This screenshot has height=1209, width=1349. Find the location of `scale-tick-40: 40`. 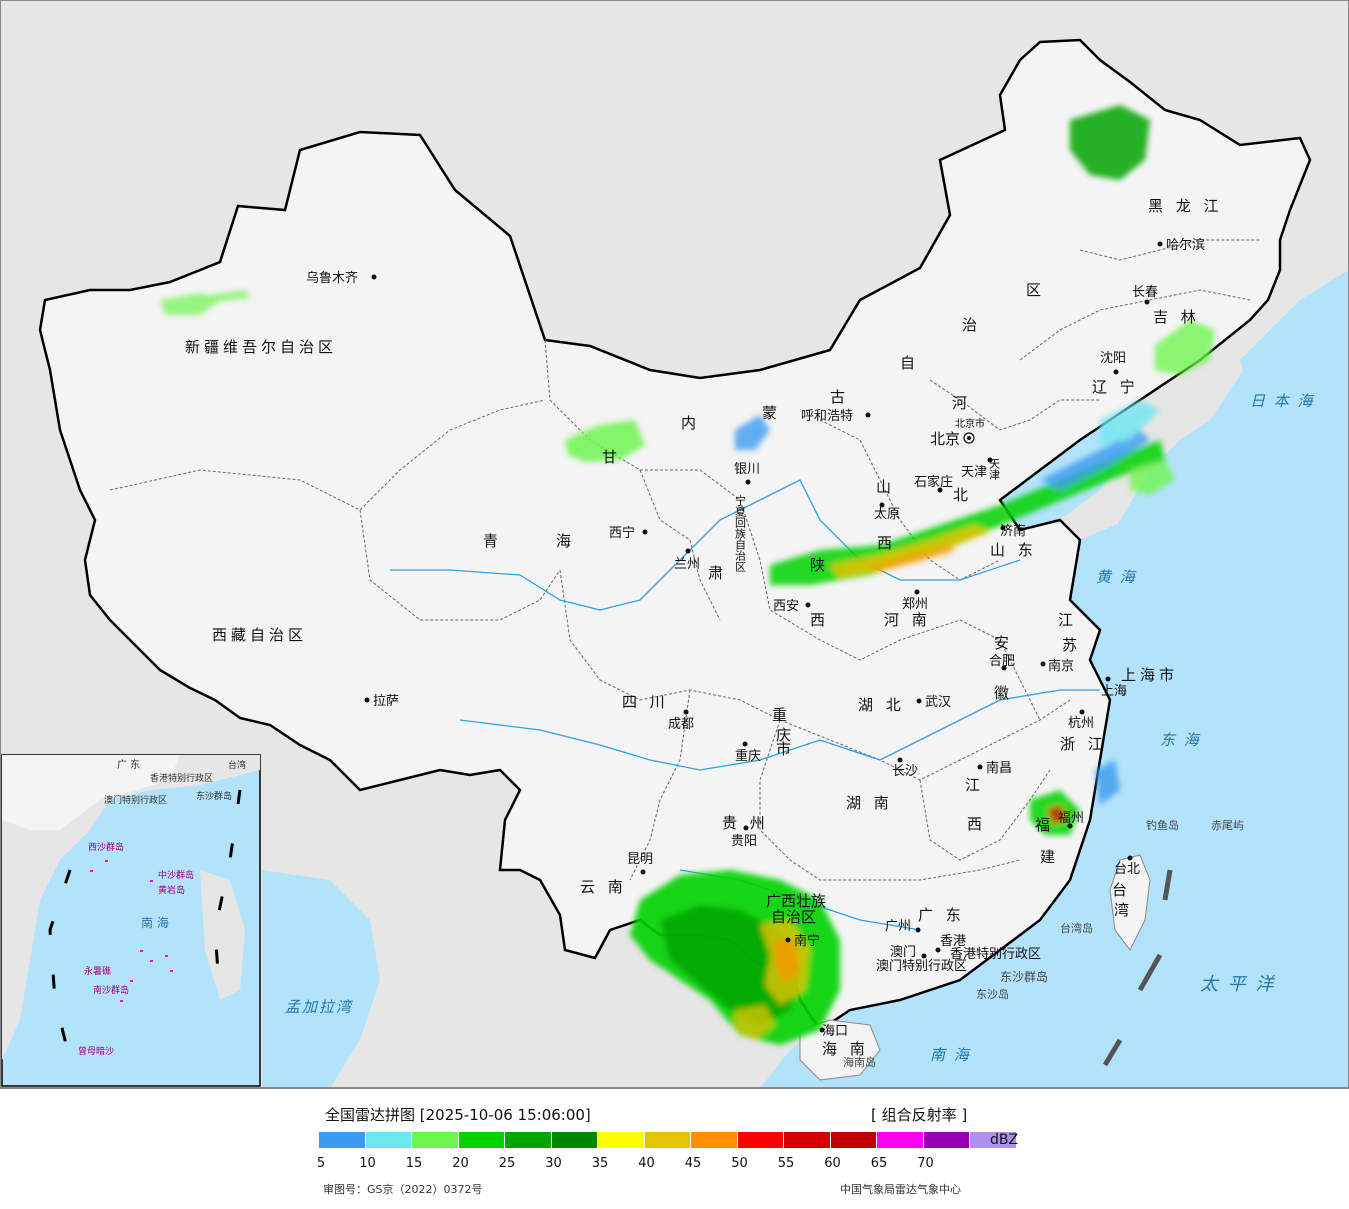

scale-tick-40: 40 is located at coordinates (646, 1163).